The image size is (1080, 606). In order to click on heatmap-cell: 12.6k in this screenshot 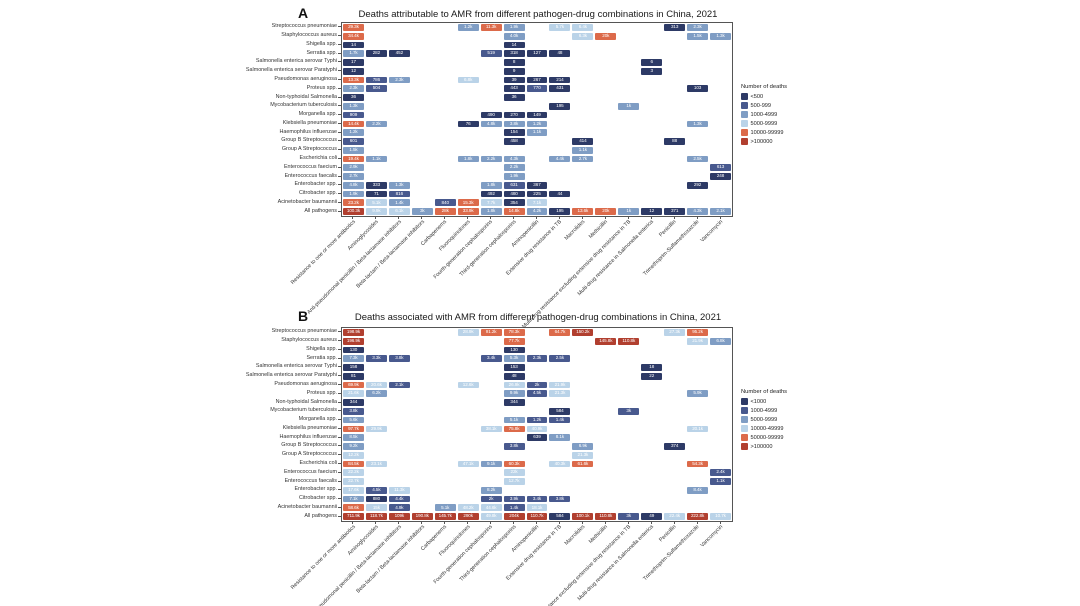, I will do `click(468, 385)`.